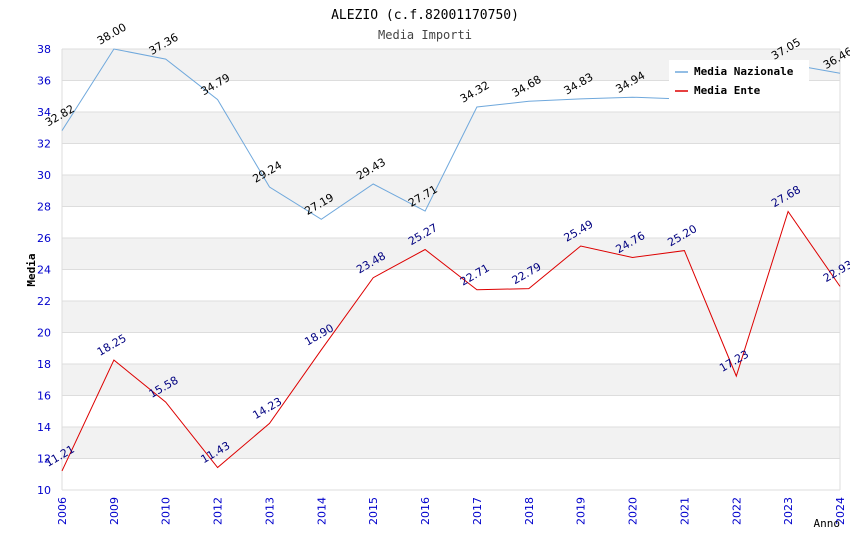  What do you see at coordinates (633, 511) in the screenshot?
I see `x-tick-label: 2020` at bounding box center [633, 511].